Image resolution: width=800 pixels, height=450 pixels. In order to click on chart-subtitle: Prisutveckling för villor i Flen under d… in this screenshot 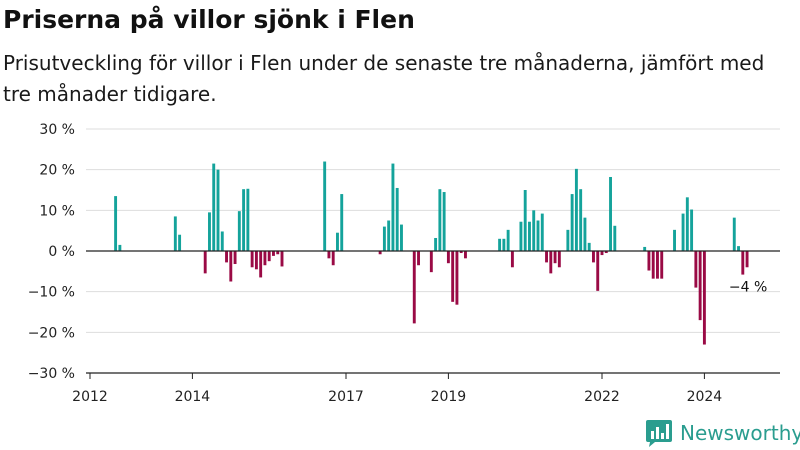, I will do `click(384, 78)`.